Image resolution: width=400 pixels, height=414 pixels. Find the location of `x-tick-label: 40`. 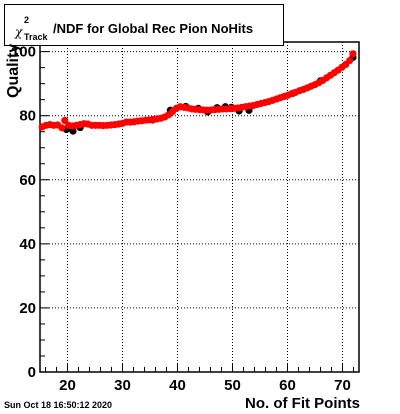

x-tick-label: 40 is located at coordinates (177, 385).